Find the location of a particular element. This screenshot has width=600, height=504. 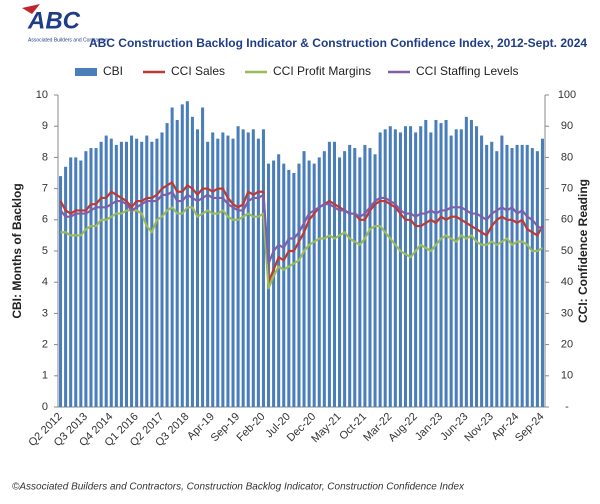

y-tick-label: 1 is located at coordinates (45, 376).